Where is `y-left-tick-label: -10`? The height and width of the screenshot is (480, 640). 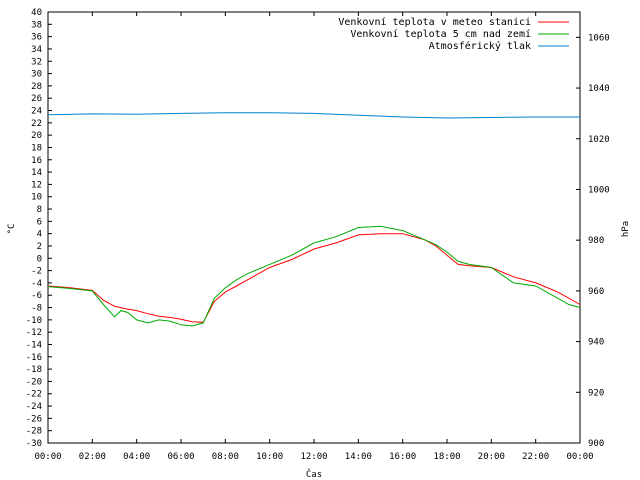 y-left-tick-label: -10 is located at coordinates (34, 321).